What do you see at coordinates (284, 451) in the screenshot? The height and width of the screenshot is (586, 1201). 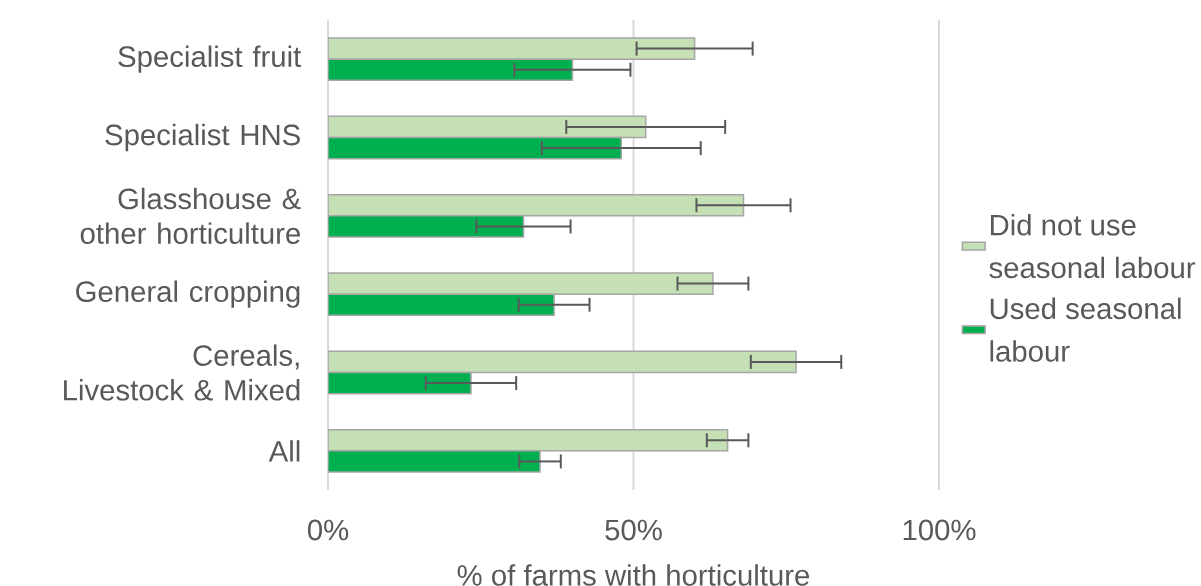 I see `y-tick-label: All` at bounding box center [284, 451].